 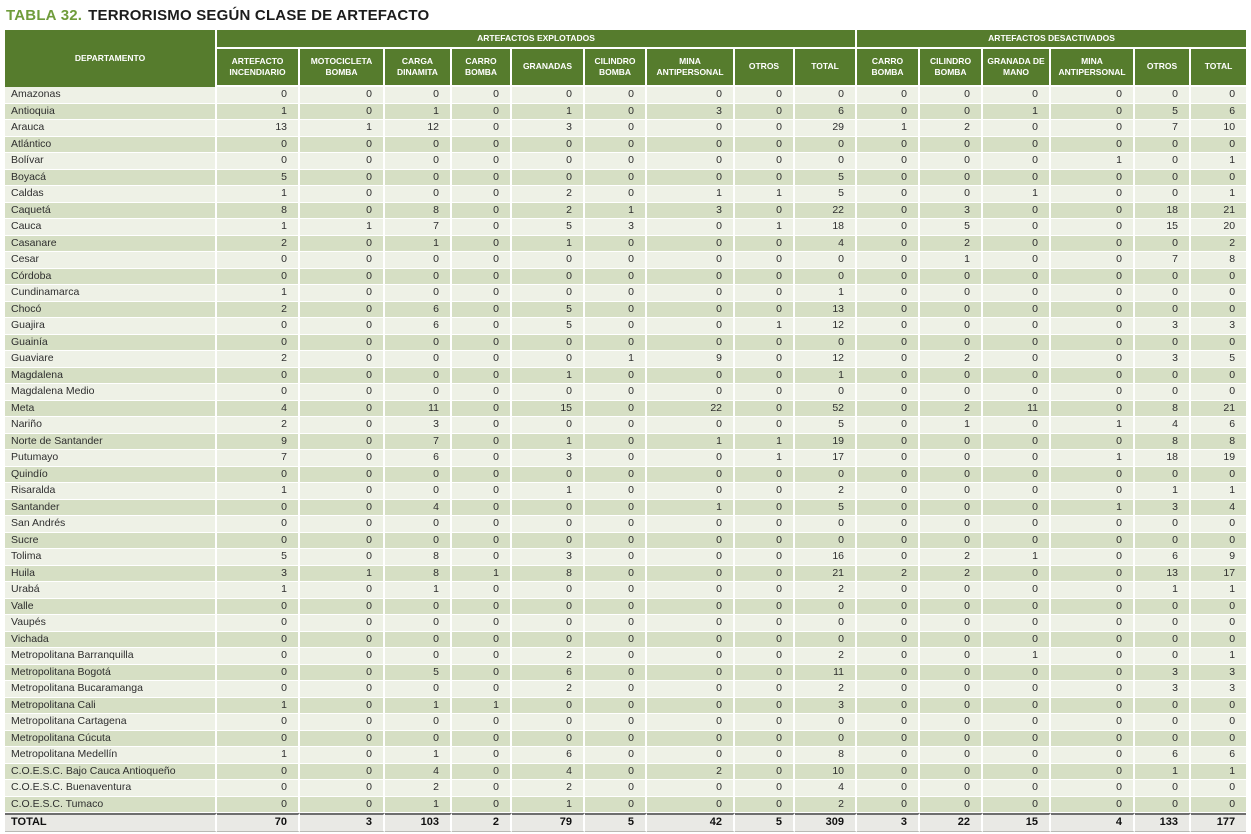 I want to click on department-cell: Magdalena Medio, so click(x=111, y=392).